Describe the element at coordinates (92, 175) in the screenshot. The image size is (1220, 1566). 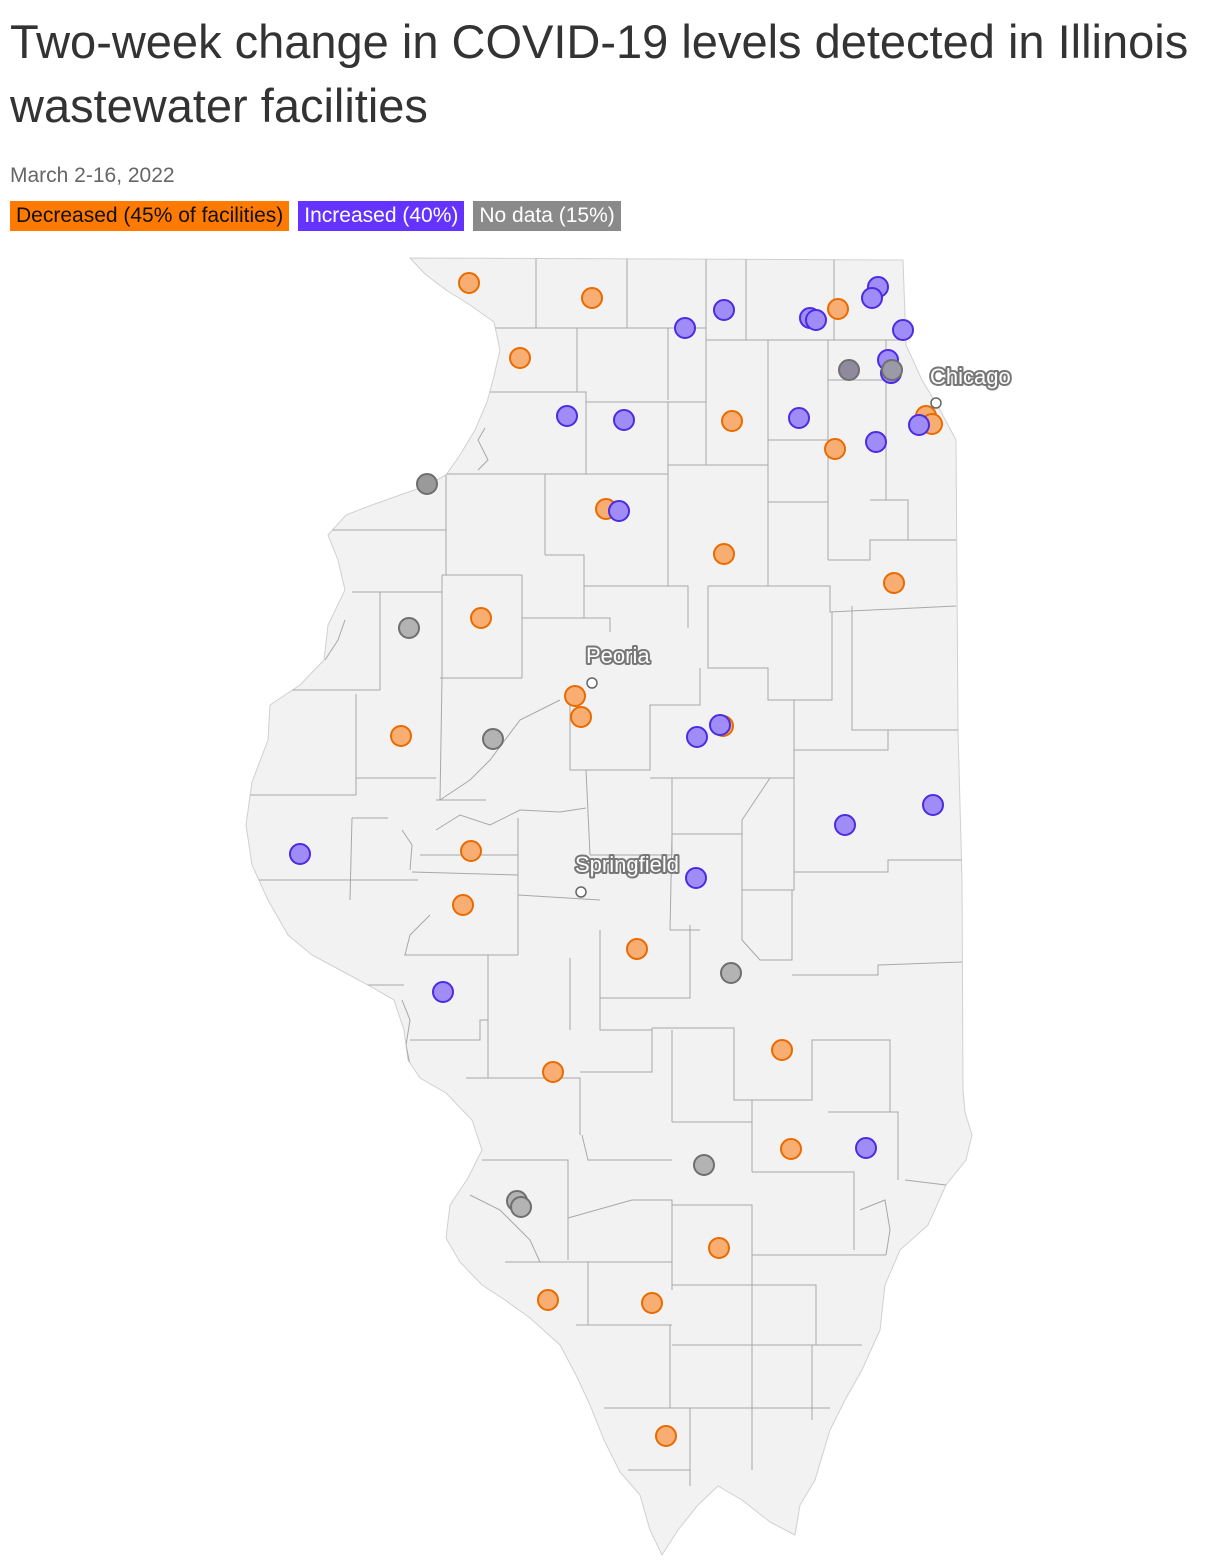
I see `date-range: March 2-16, 2022` at that location.